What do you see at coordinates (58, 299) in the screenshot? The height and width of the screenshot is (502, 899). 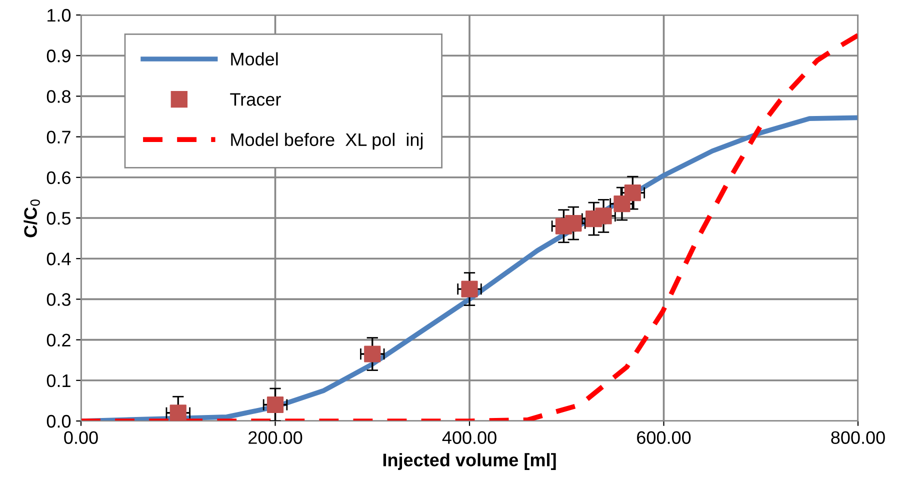 I see `y-tick-label: 0.3` at bounding box center [58, 299].